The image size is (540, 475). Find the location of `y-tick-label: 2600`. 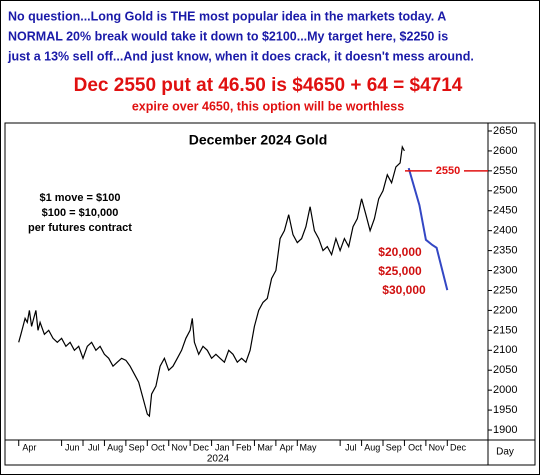

y-tick-label: 2600 is located at coordinates (505, 151).